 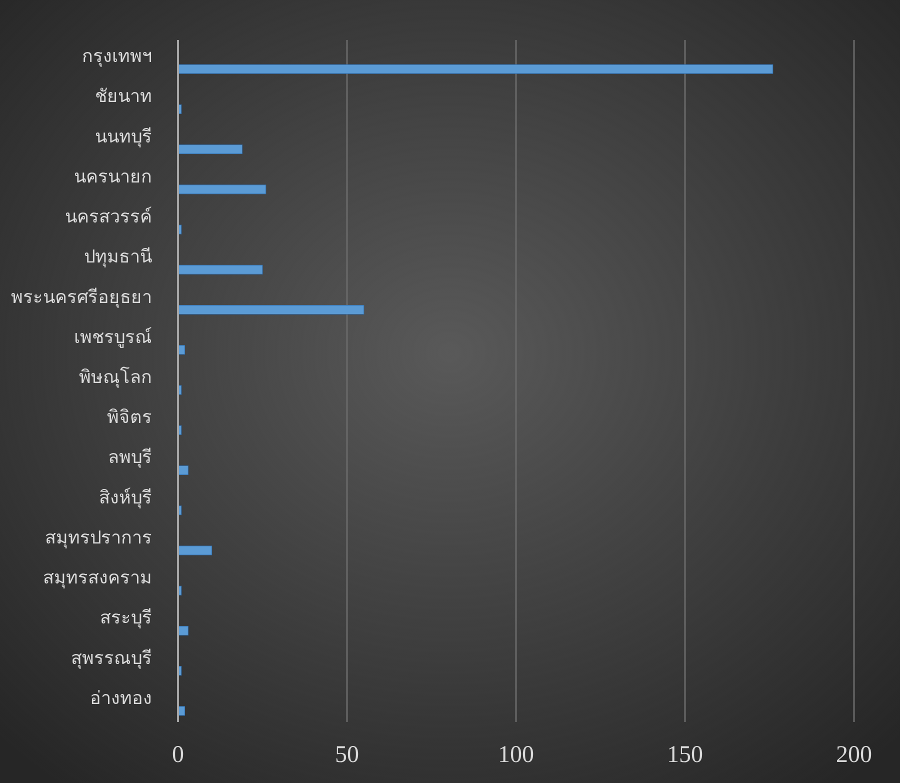 I want to click on y-tick-label: พระนครศรีอยุธยา, so click(x=81, y=297).